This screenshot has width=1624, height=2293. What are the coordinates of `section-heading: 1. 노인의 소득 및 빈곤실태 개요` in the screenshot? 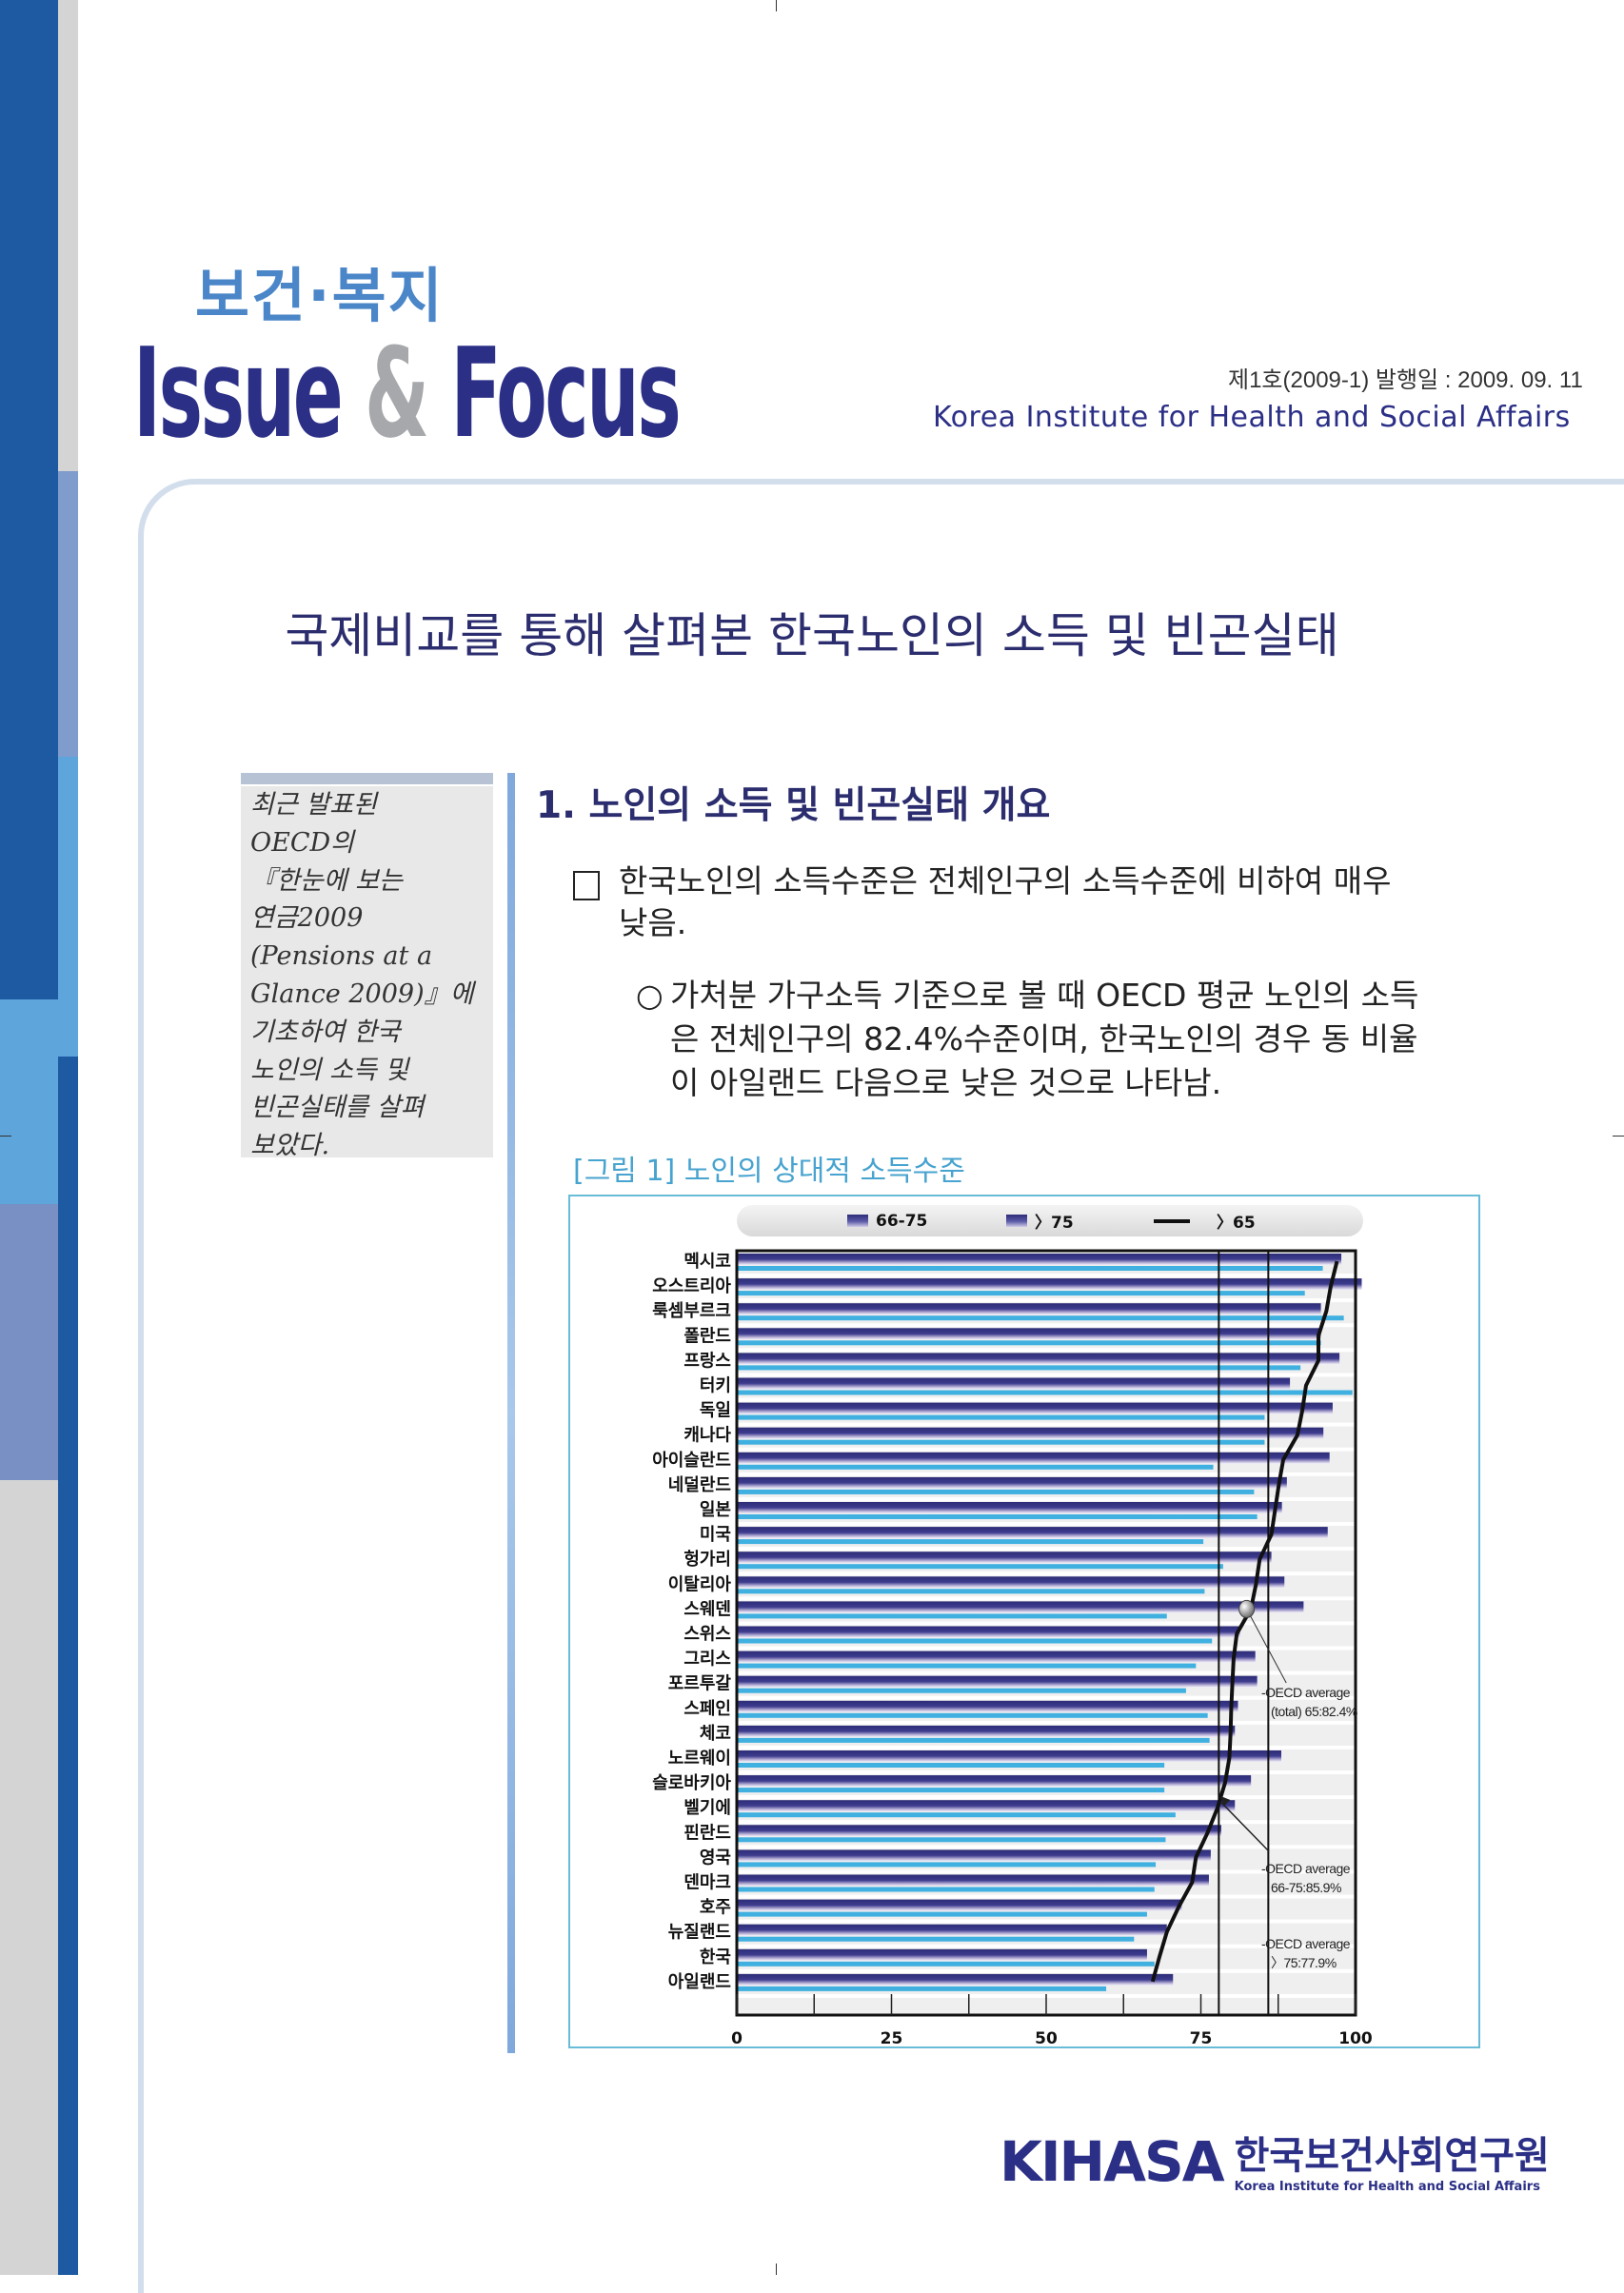 It's located at (793, 806).